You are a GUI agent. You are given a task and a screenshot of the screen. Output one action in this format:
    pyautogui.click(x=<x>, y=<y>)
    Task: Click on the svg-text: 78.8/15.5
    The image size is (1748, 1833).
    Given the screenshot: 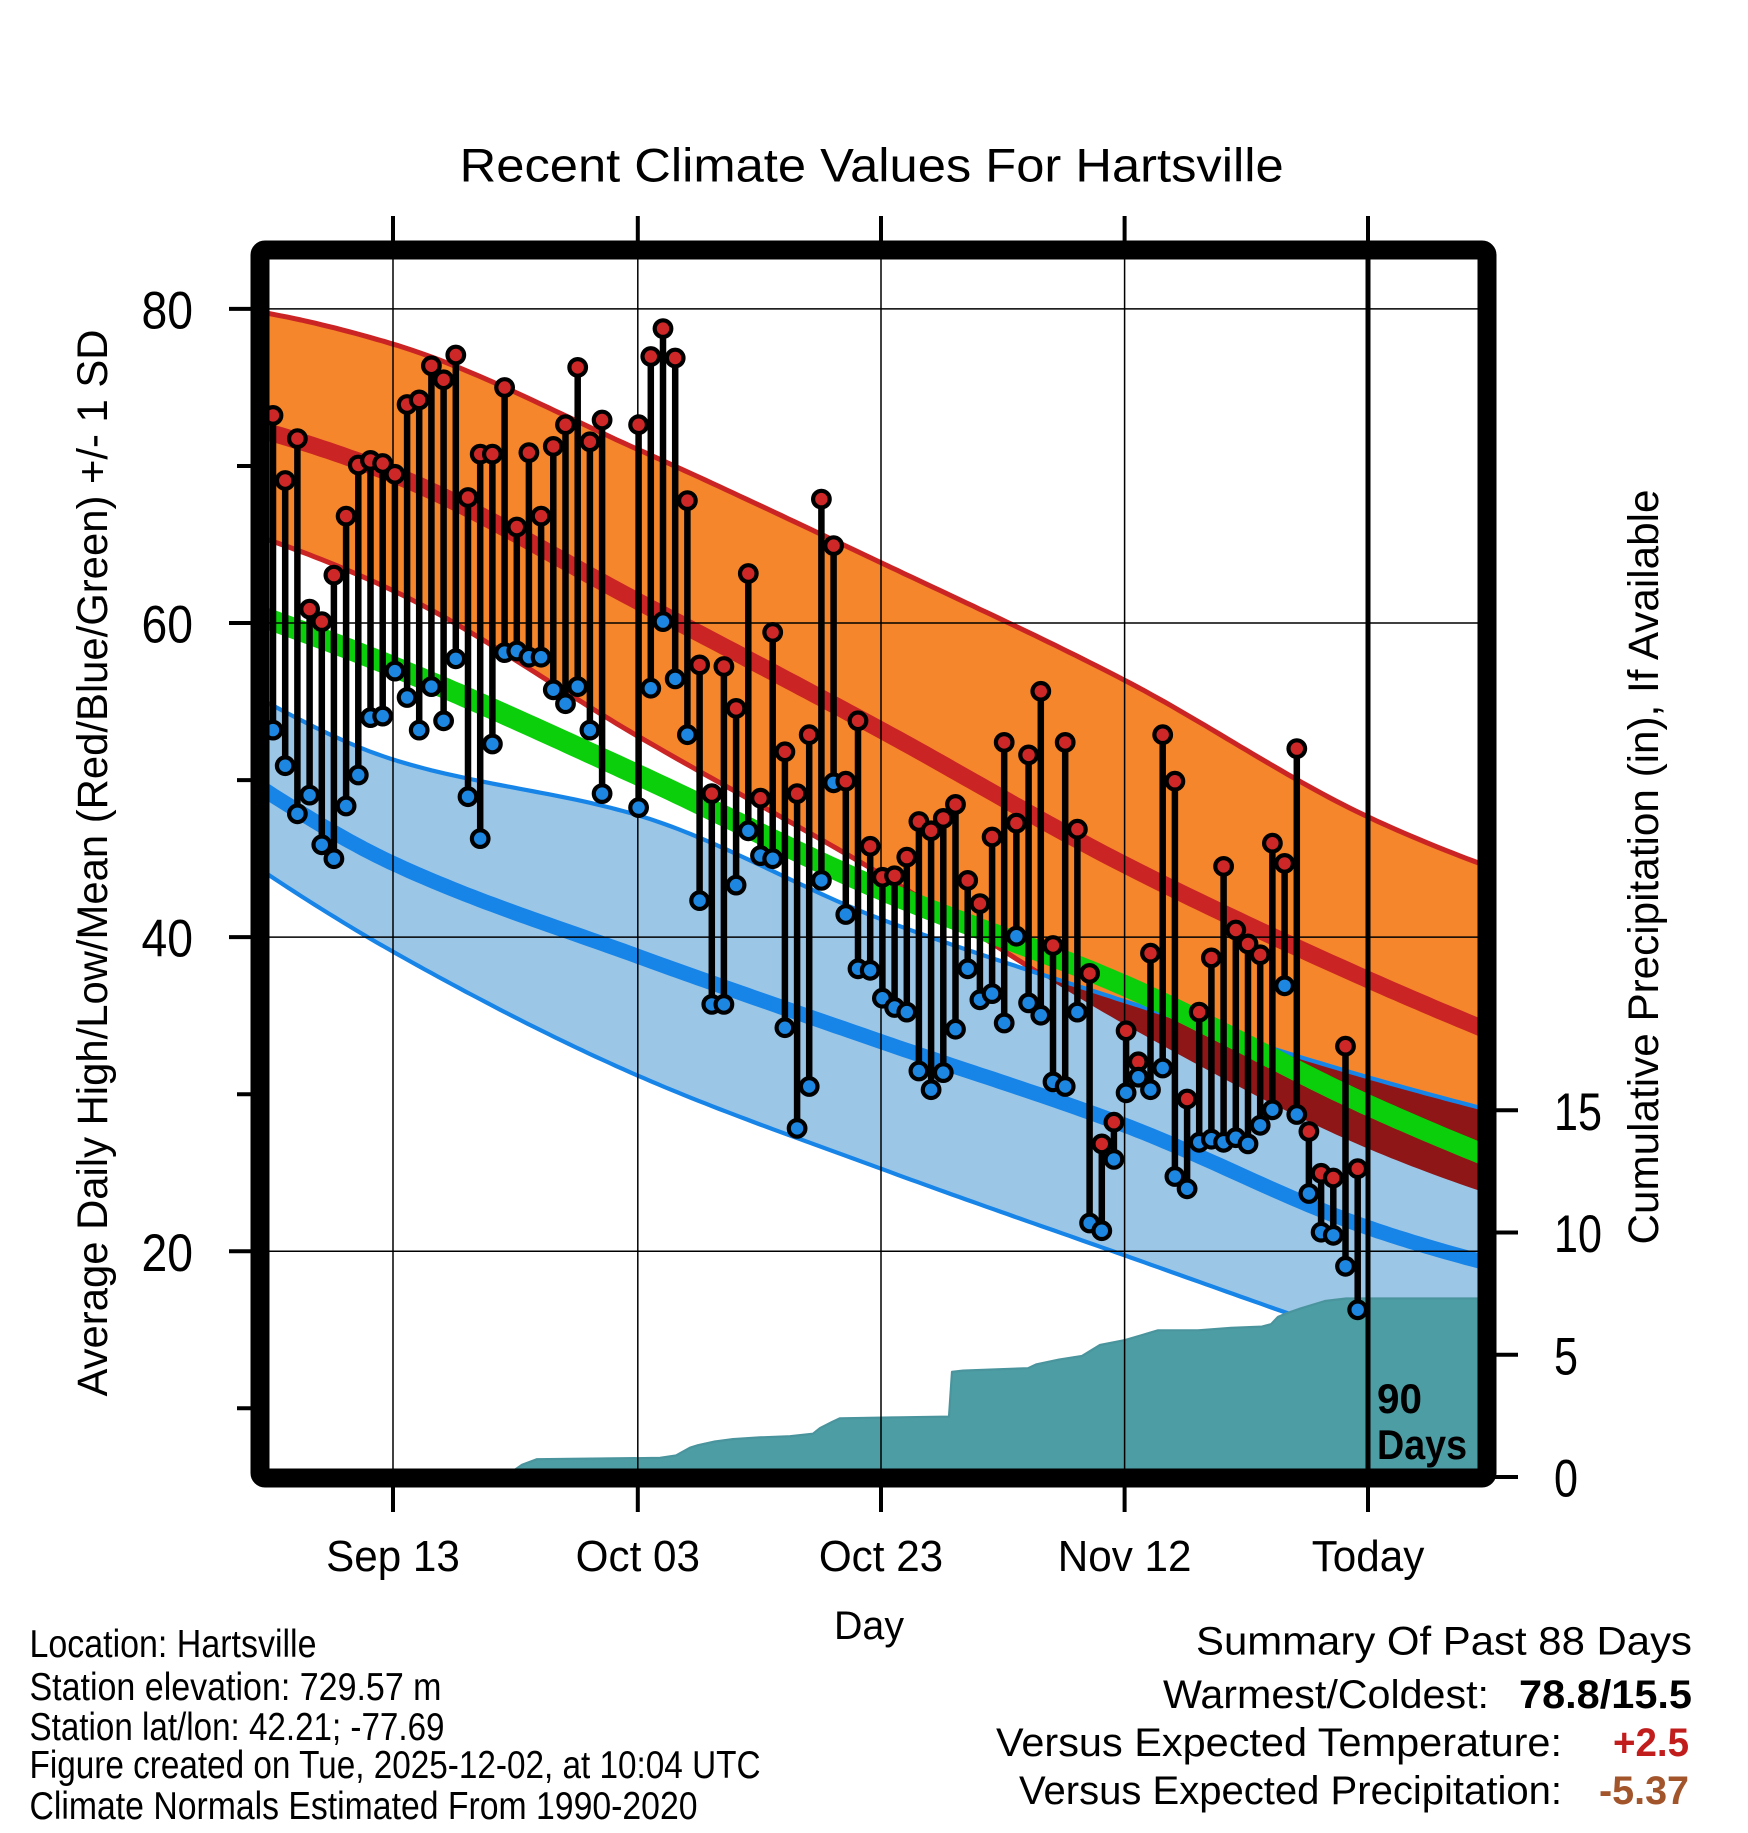 What is the action you would take?
    pyautogui.click(x=1605, y=1695)
    